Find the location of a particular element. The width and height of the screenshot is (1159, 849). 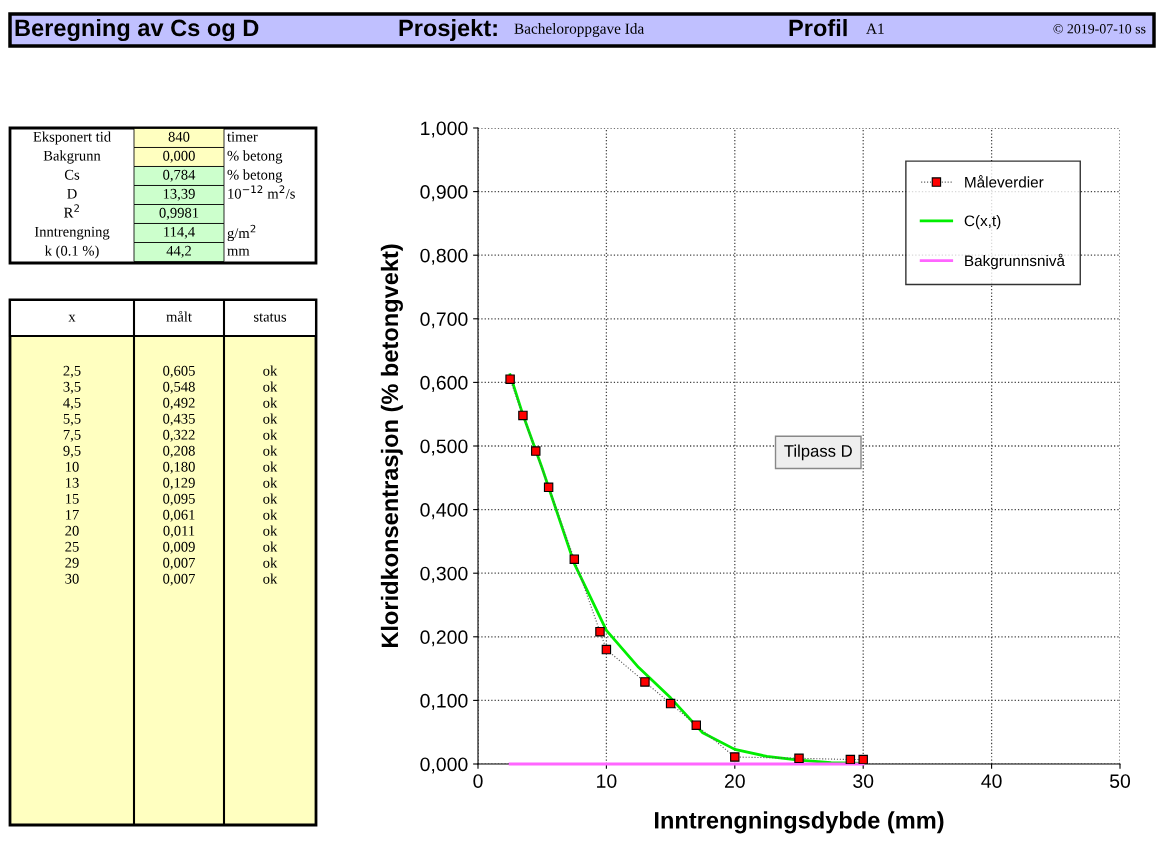

text: 0,011 is located at coordinates (179, 531).